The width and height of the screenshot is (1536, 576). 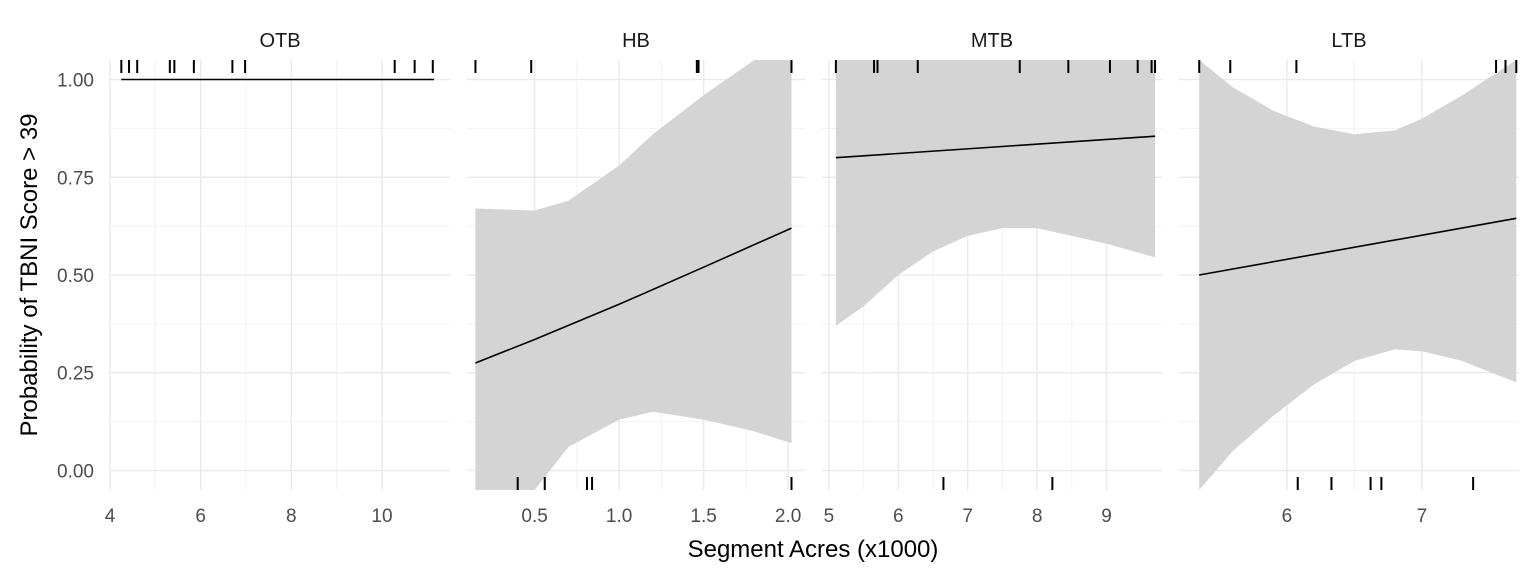 I want to click on x-tick-label: 1.0, so click(x=619, y=516).